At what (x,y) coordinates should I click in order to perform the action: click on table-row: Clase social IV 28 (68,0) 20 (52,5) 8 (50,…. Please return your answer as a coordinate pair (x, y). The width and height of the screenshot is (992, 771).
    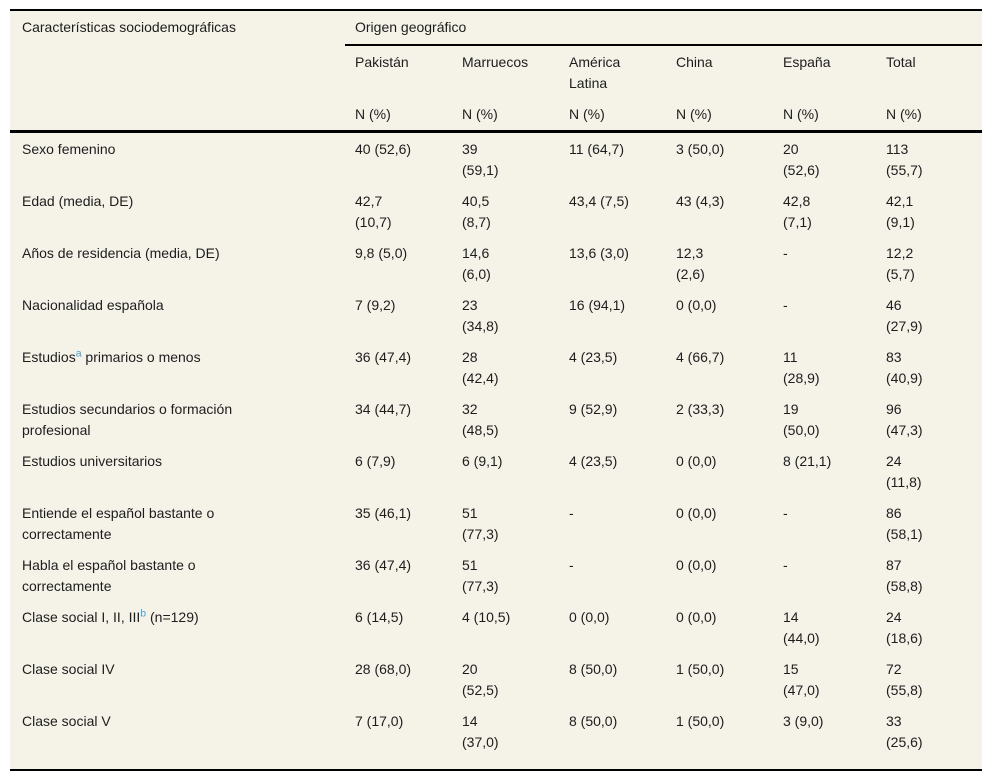
    Looking at the image, I should click on (496, 679).